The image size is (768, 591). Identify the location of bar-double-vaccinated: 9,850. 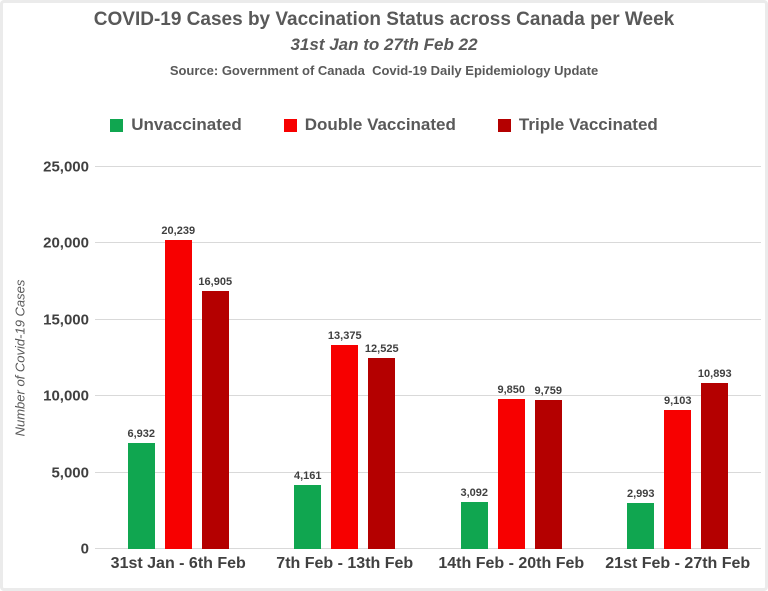
(511, 466).